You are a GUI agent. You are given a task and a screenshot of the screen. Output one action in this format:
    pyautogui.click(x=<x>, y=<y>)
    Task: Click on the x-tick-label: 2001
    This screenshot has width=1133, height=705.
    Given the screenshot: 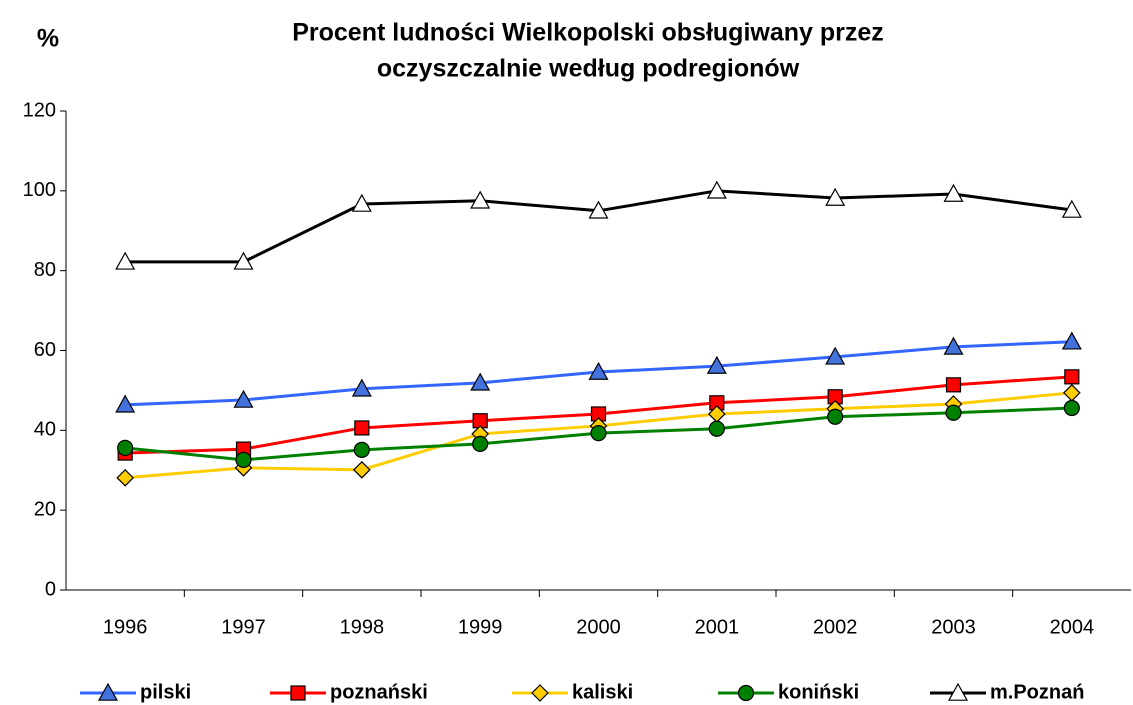 What is the action you would take?
    pyautogui.click(x=717, y=627)
    